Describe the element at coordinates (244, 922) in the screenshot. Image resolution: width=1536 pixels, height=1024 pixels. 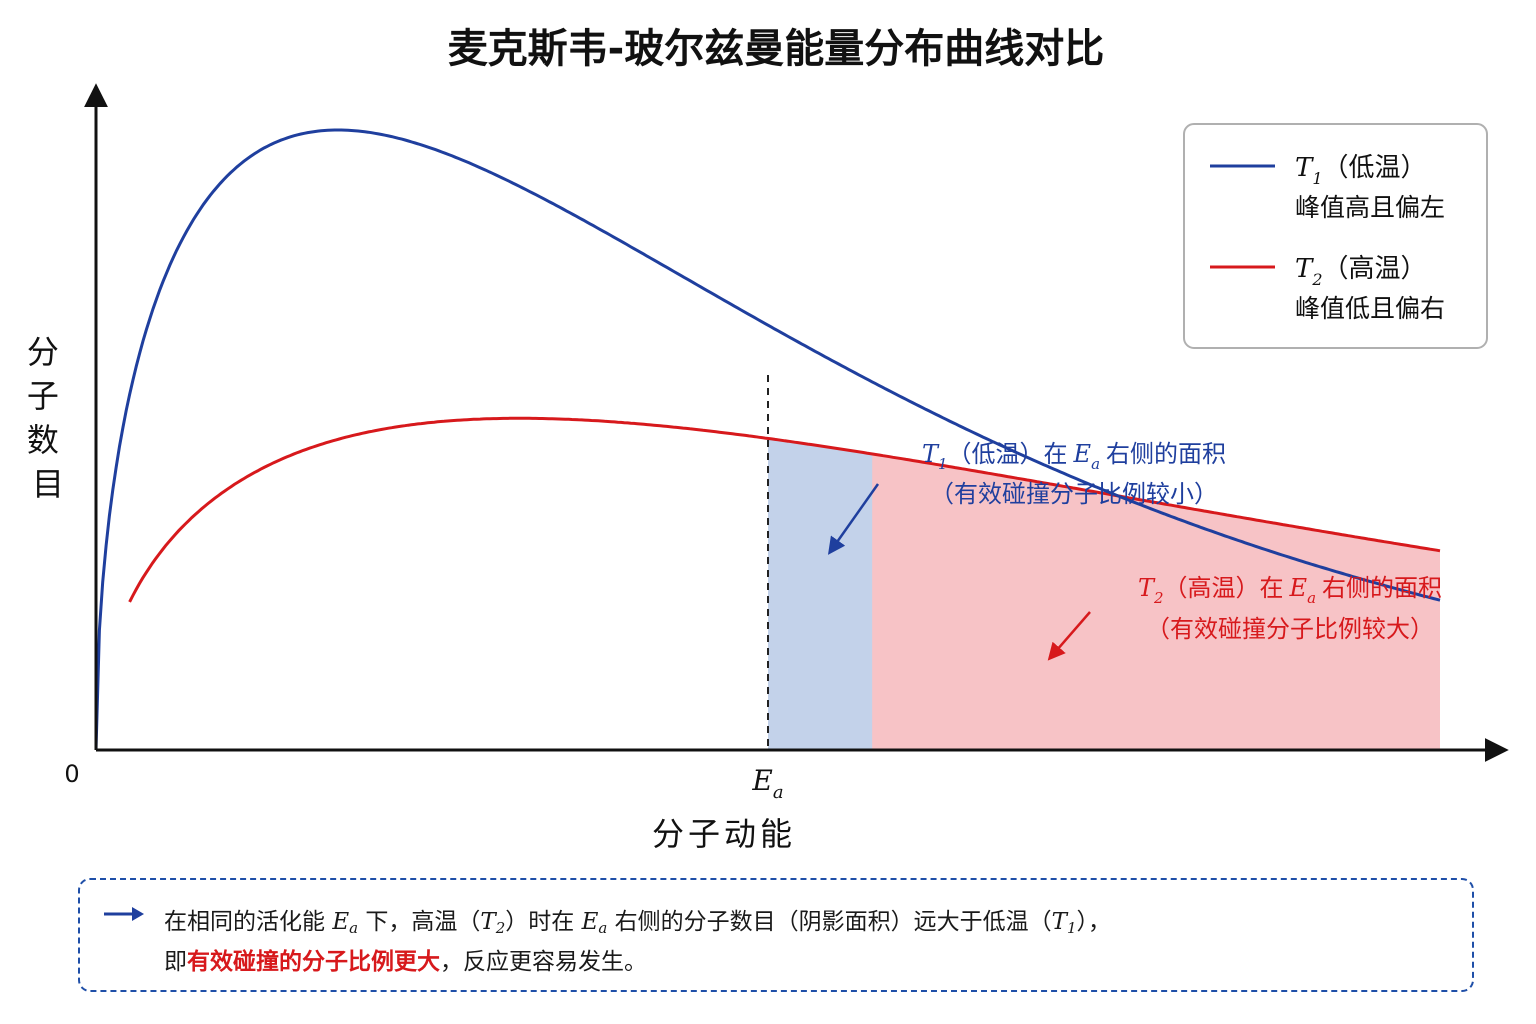
I see `note-text: 在相同的活化能` at that location.